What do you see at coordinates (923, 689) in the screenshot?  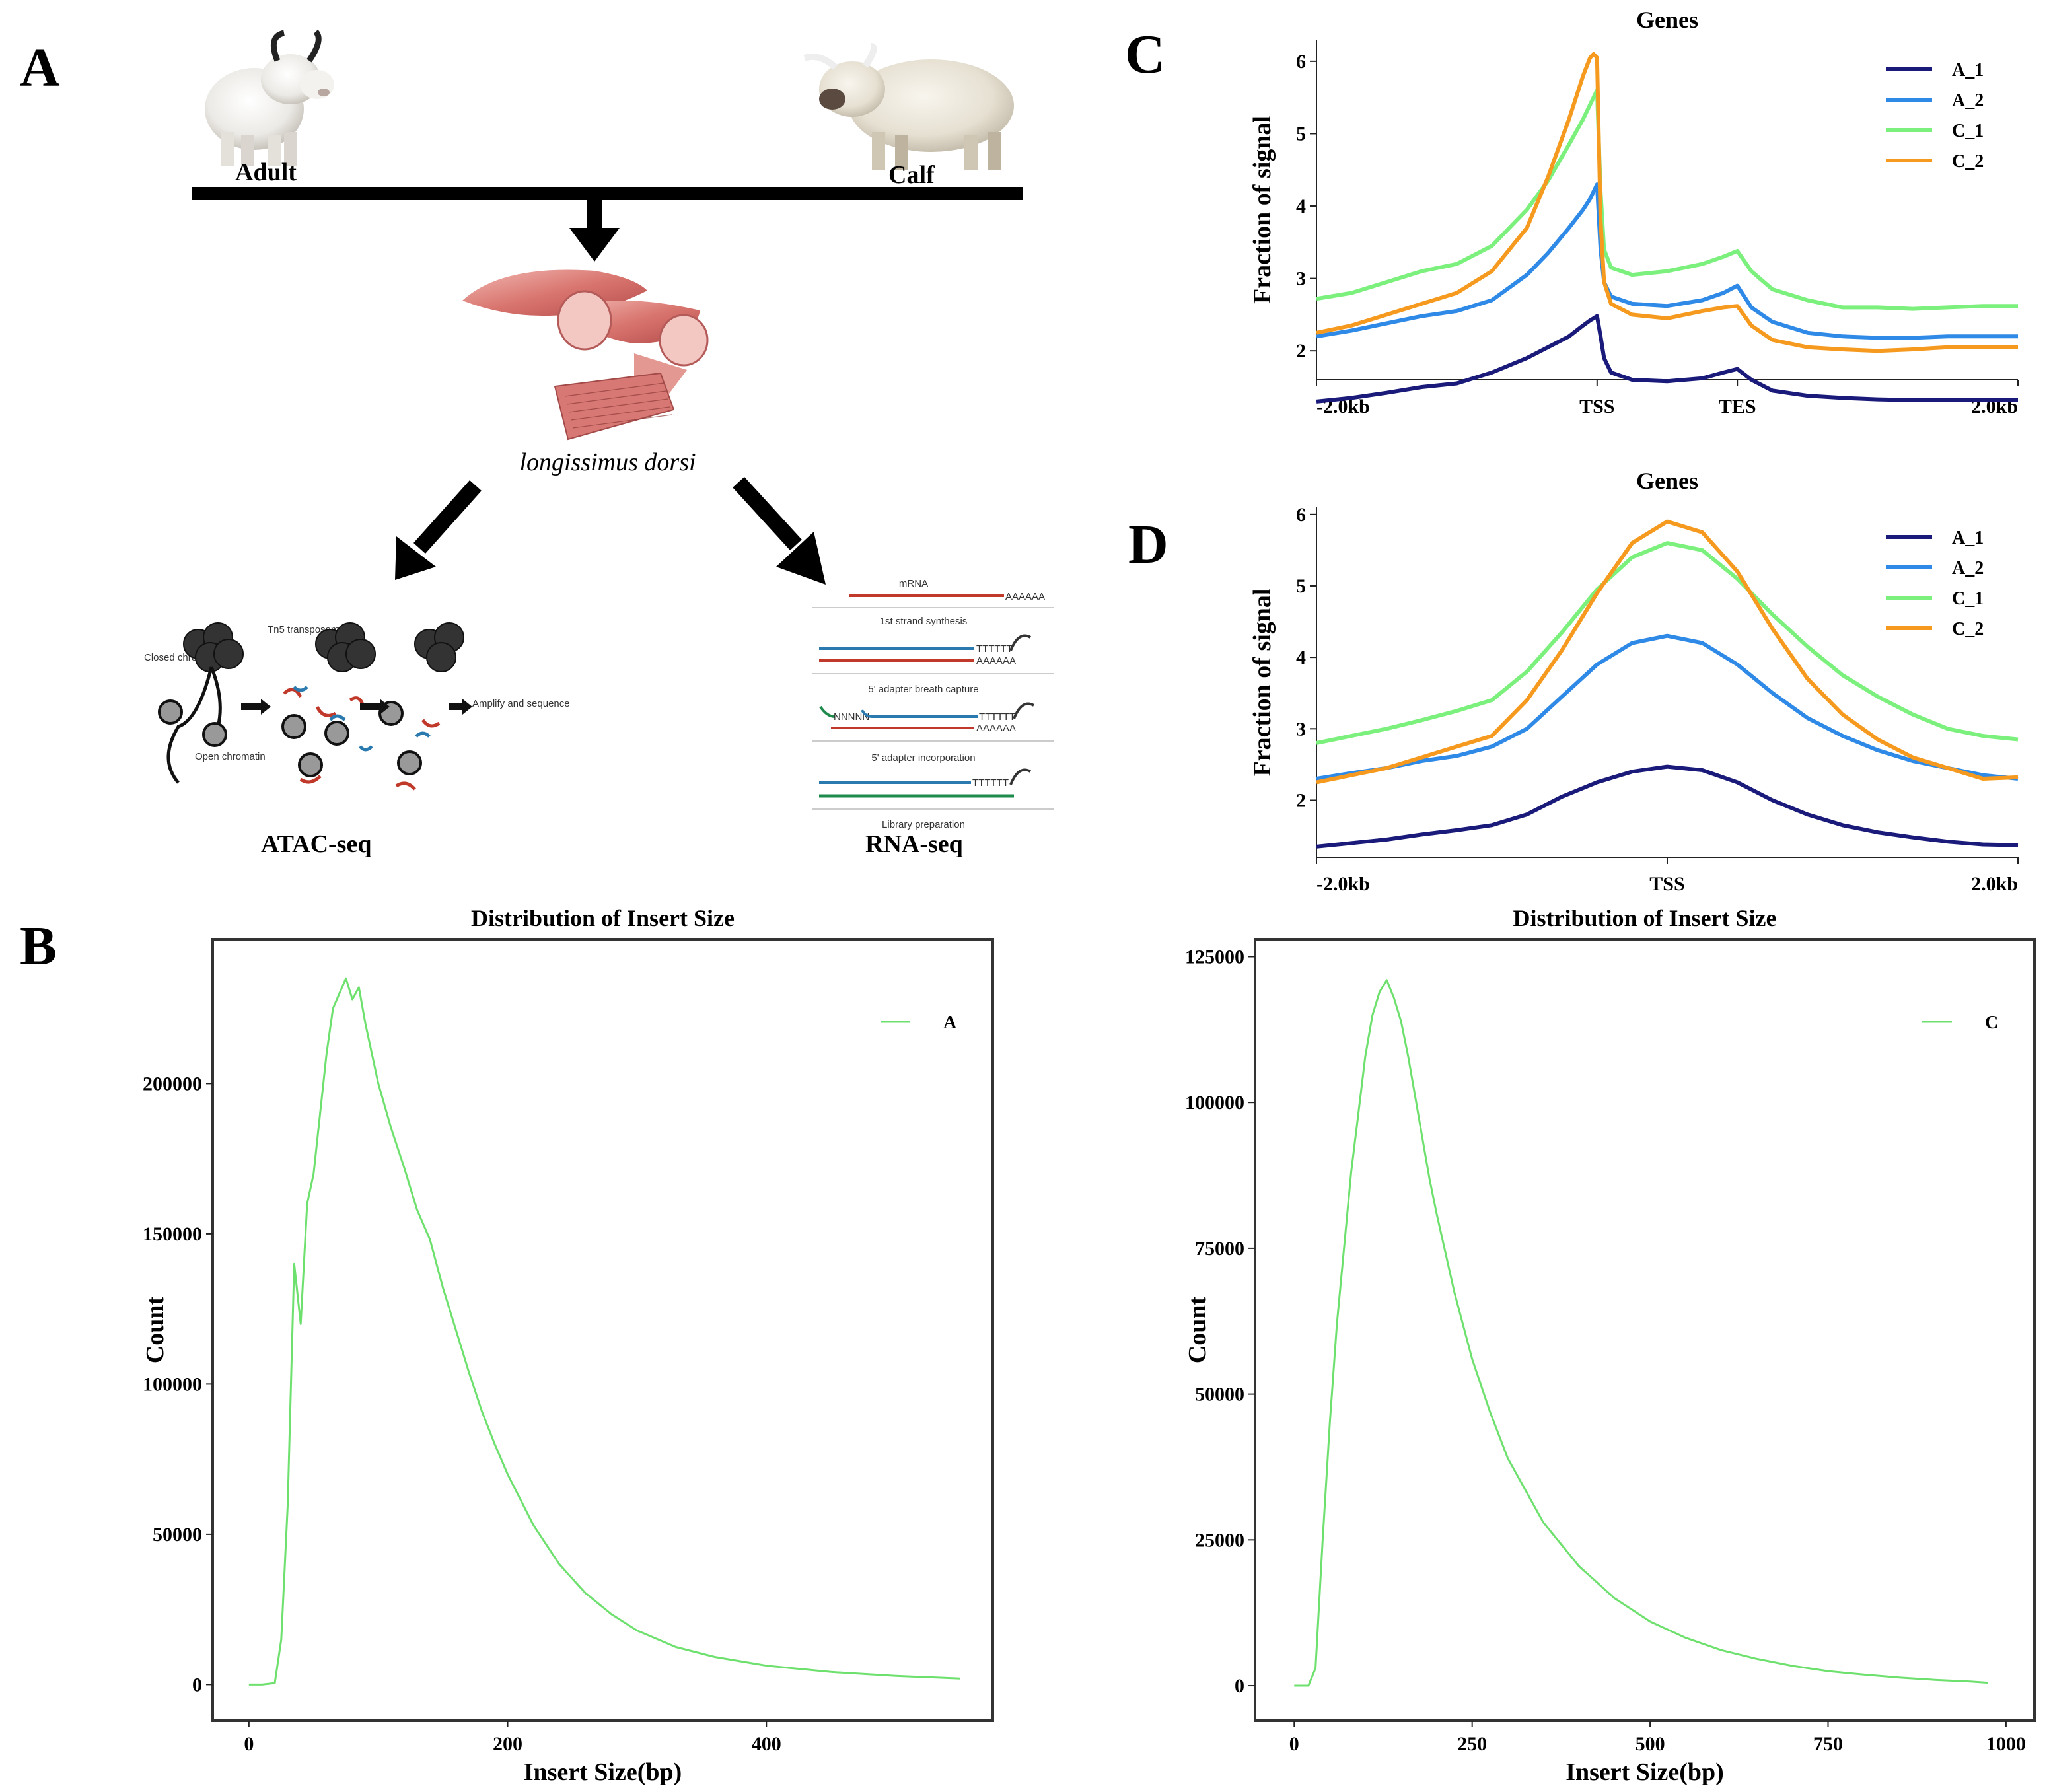 I see `rna-step-breath-capture: 5' adapter breath capture` at bounding box center [923, 689].